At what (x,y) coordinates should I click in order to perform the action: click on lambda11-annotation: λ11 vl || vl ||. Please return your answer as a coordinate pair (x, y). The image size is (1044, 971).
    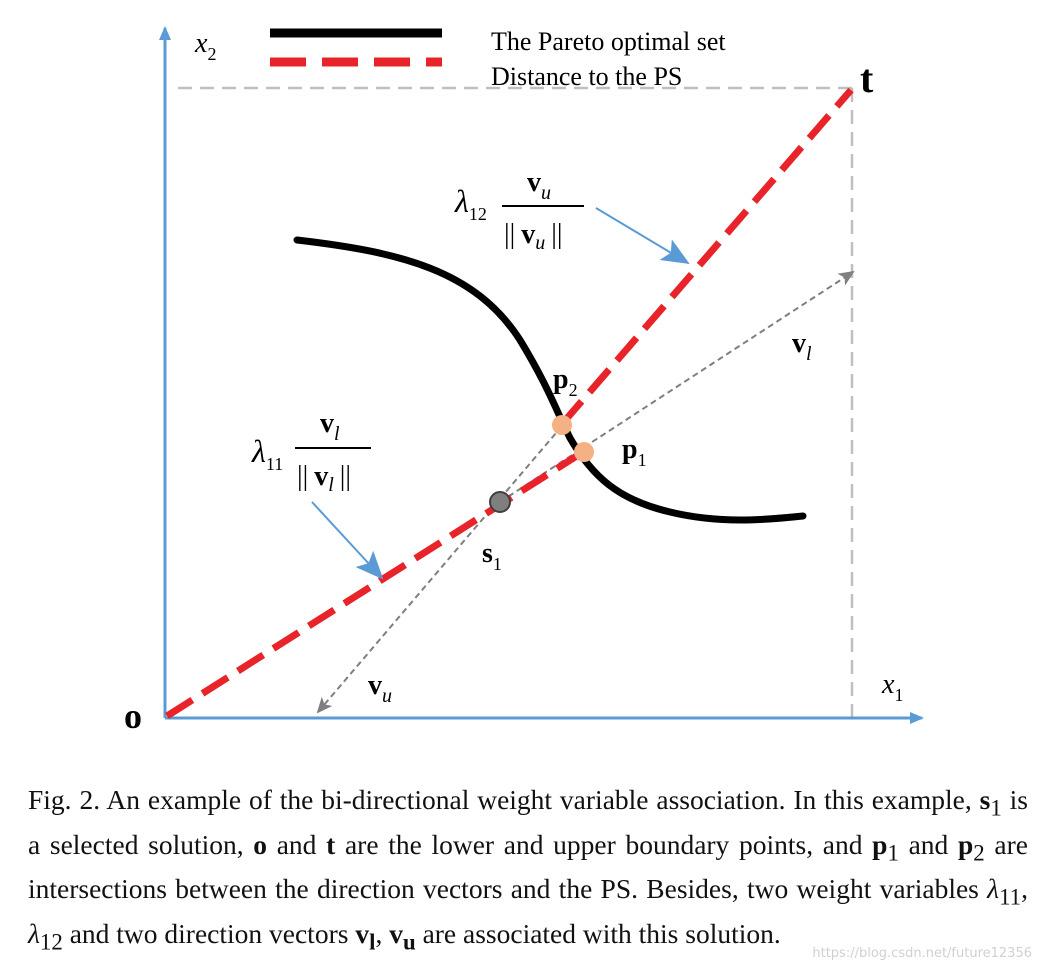
    Looking at the image, I should click on (311, 452).